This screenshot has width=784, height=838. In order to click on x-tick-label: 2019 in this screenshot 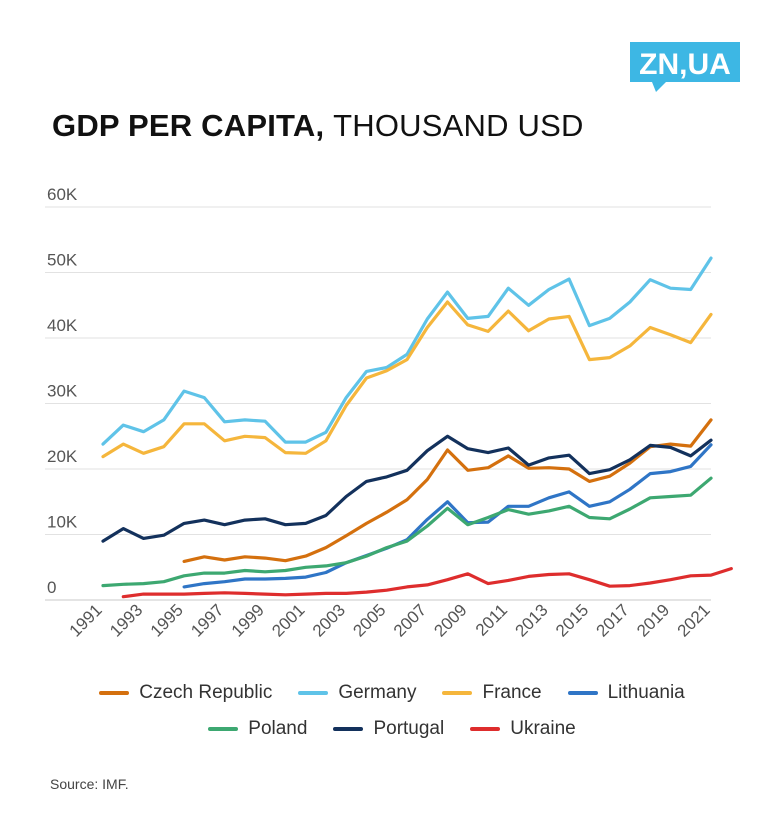, I will do `click(653, 620)`.